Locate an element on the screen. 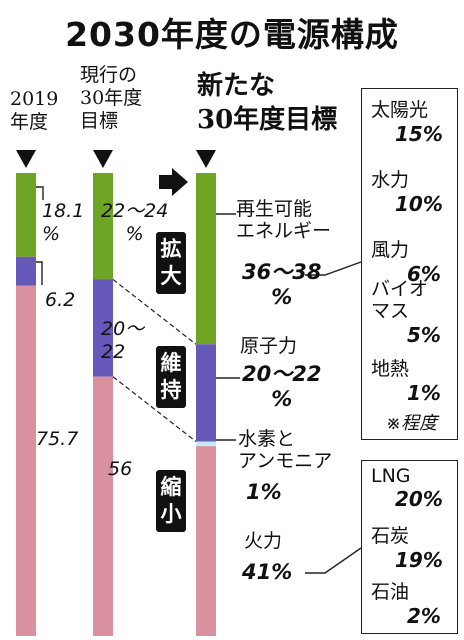 This screenshot has height=640, width=464. nuclear-value: 20〜22 % is located at coordinates (282, 386).